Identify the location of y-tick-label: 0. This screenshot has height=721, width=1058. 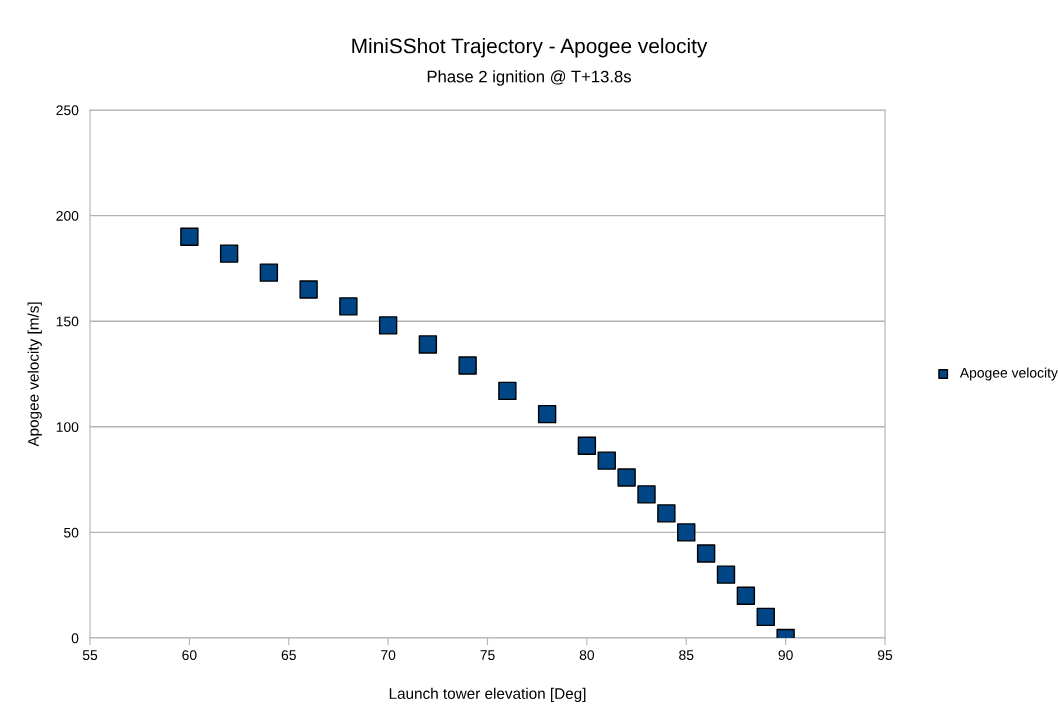
(75, 638).